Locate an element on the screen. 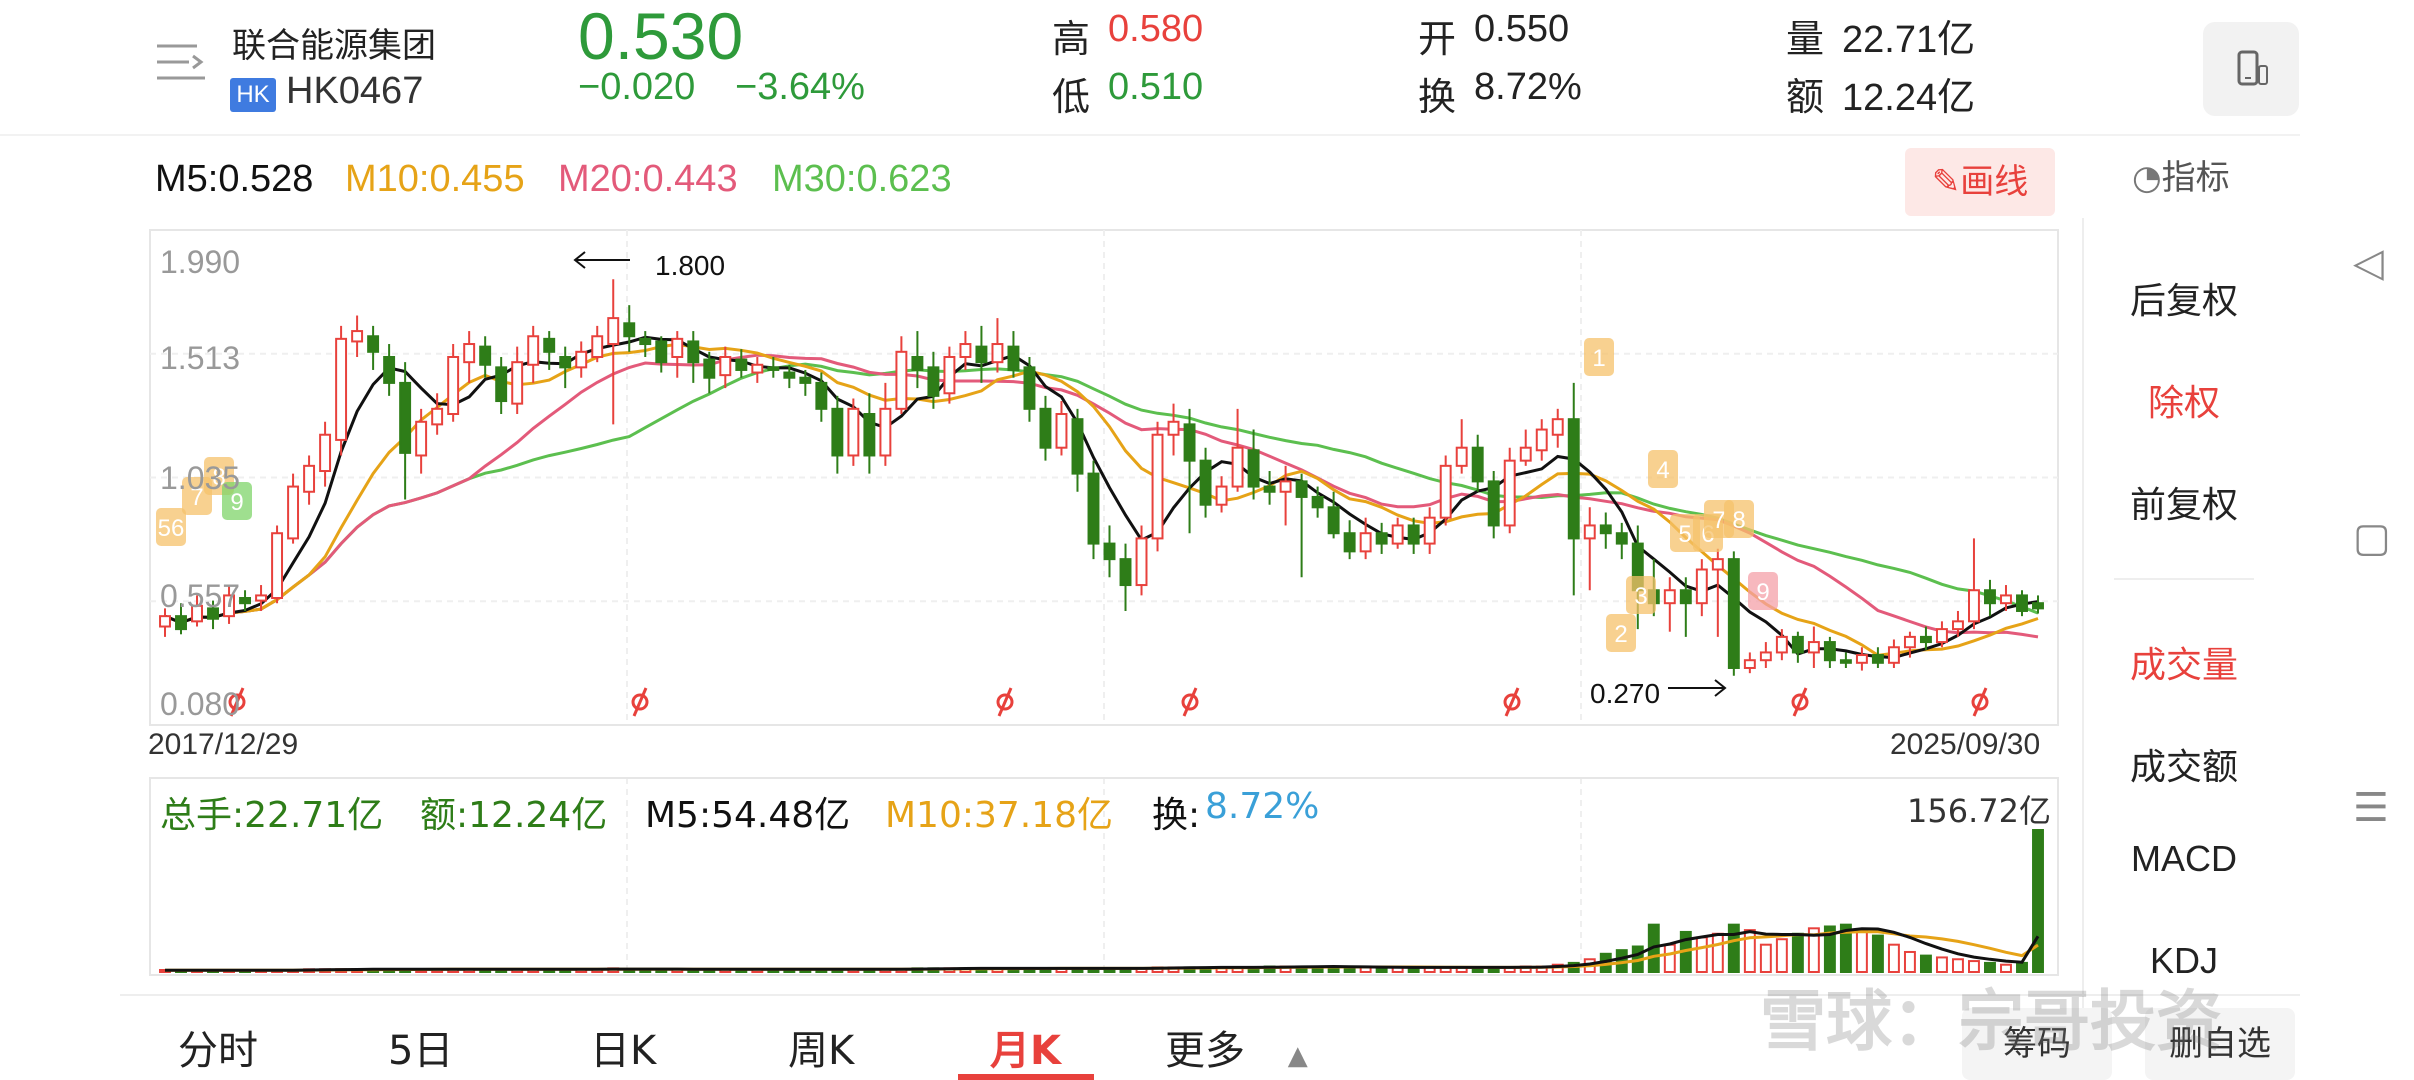 This screenshot has height=1080, width=2414. delete-watchlist-button: 删自选 is located at coordinates (2220, 1044).